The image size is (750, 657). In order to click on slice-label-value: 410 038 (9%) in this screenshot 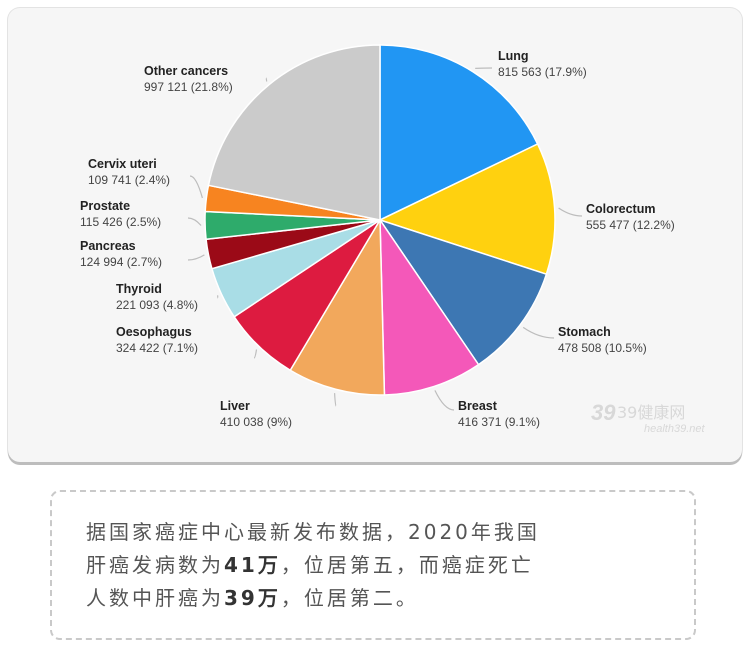, I will do `click(256, 422)`.